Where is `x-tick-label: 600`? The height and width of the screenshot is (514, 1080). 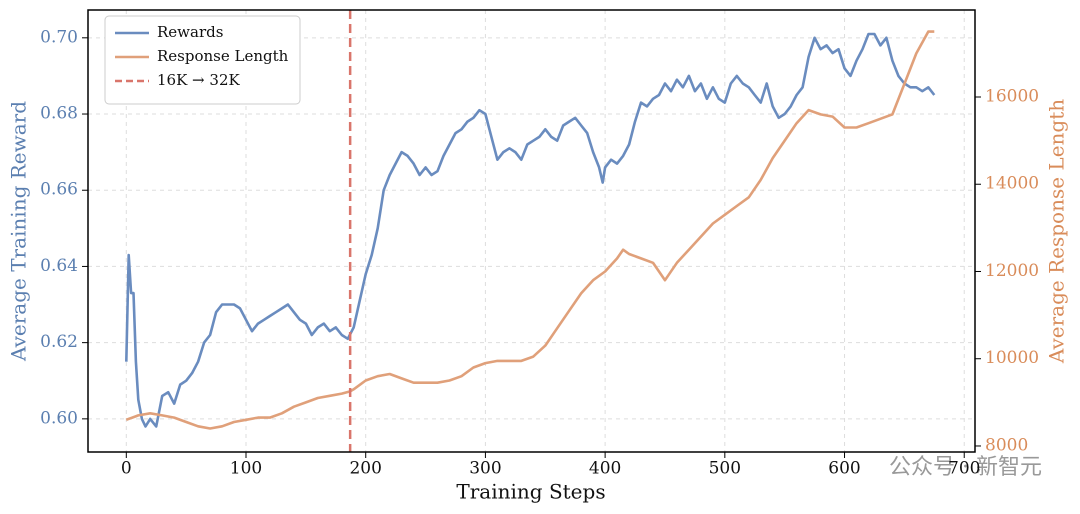
x-tick-label: 600 is located at coordinates (844, 469).